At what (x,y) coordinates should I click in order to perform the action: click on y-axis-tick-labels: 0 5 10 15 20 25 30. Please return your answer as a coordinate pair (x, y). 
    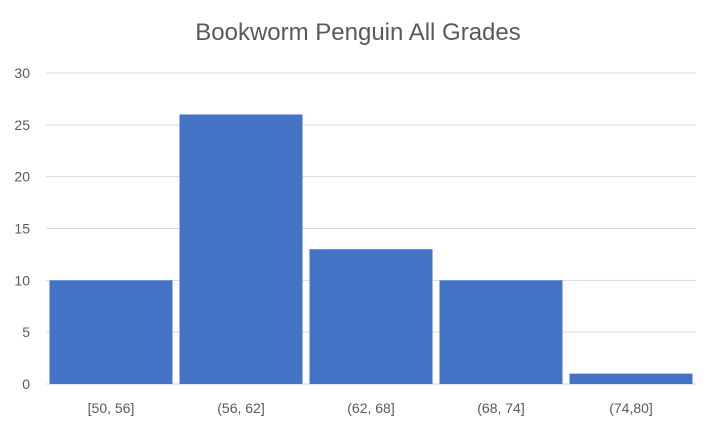
    Looking at the image, I should click on (22, 228).